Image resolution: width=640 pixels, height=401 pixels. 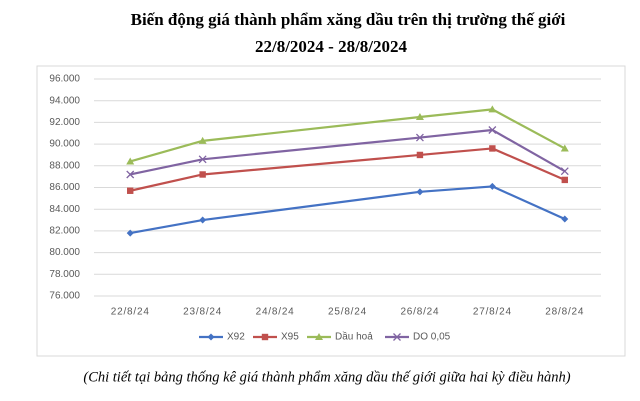 I want to click on chart-subtitle: 22/8/2024 - 28/8/2024, so click(x=331, y=46).